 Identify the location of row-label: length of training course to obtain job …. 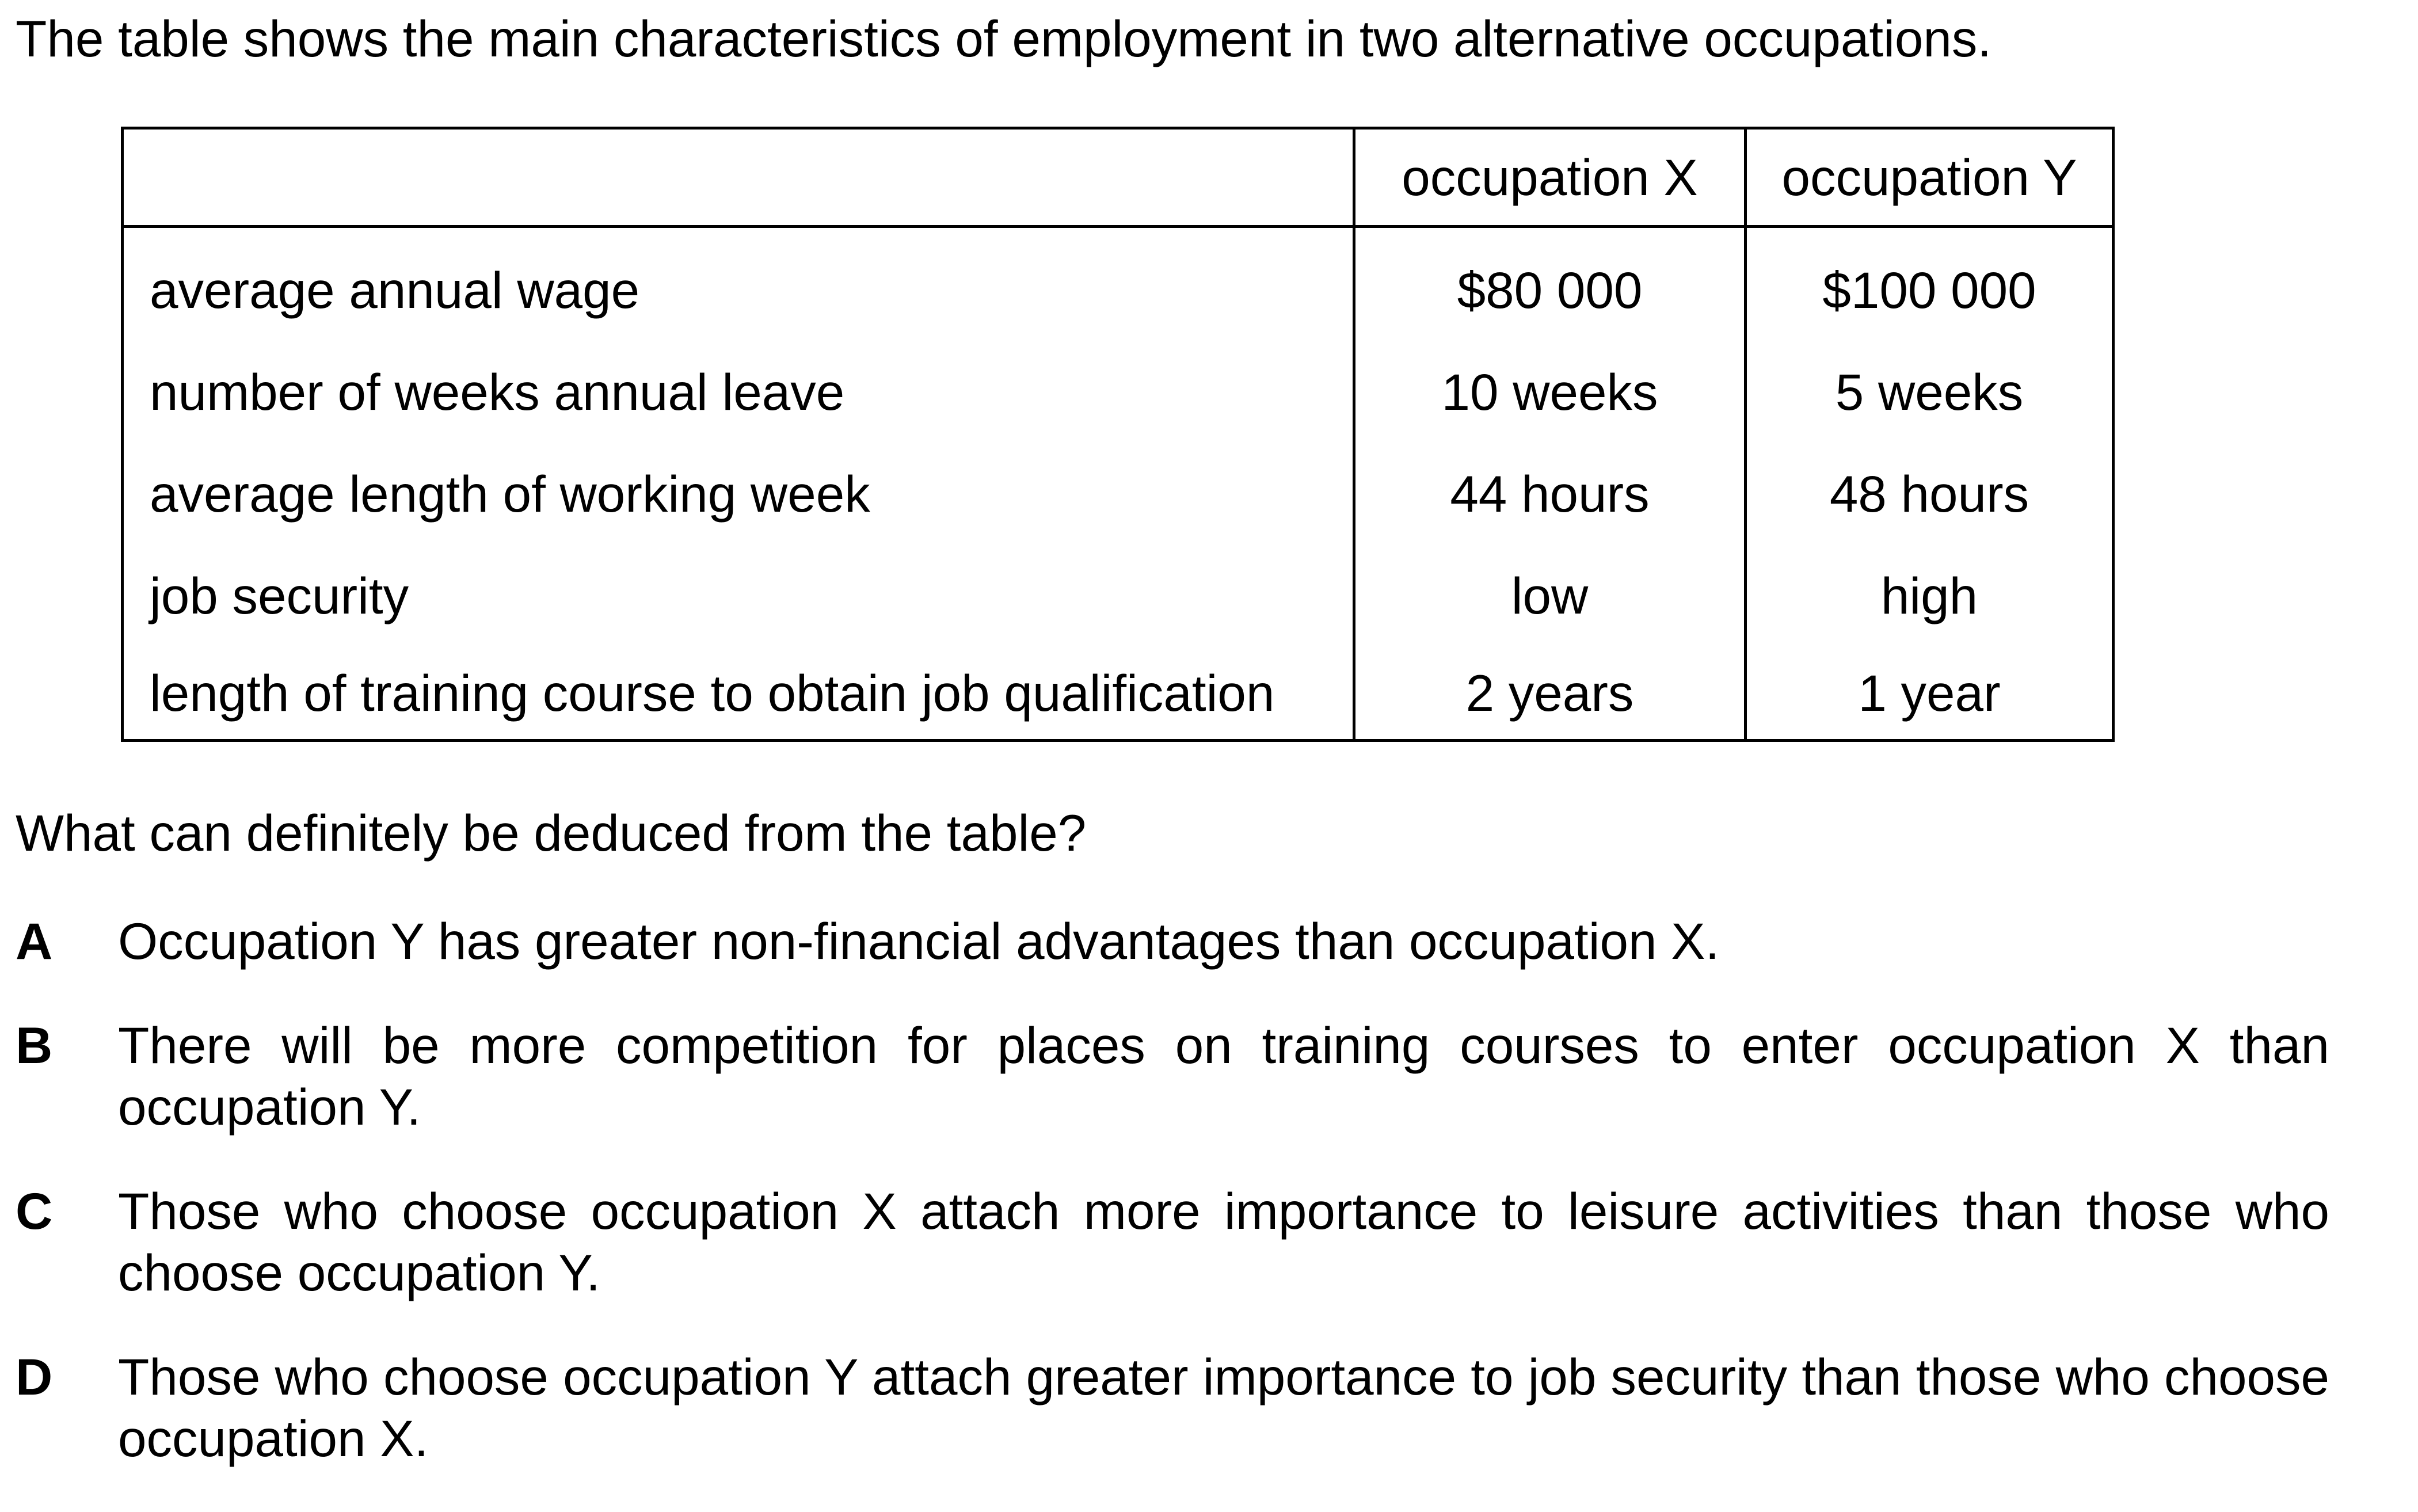
(738, 694).